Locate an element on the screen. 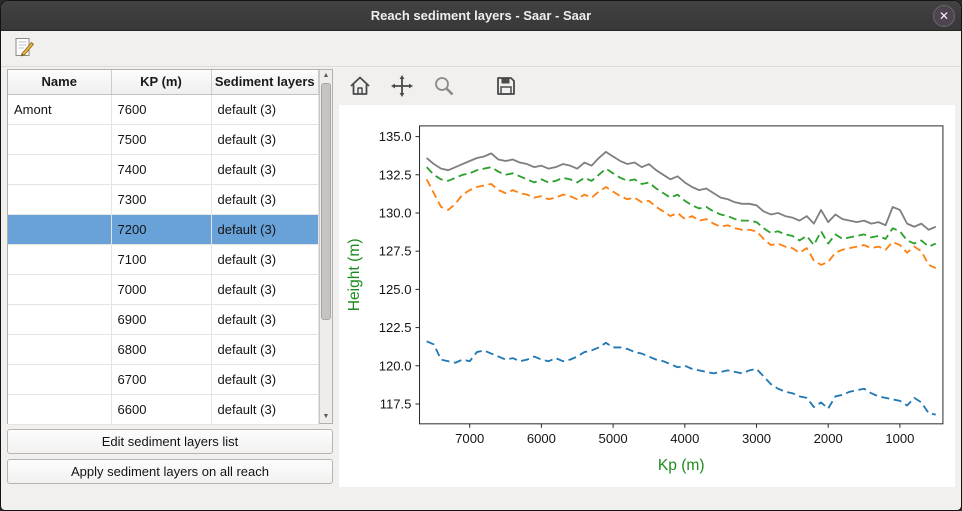 This screenshot has height=511, width=962. svg-text: Height (m) is located at coordinates (354, 274).